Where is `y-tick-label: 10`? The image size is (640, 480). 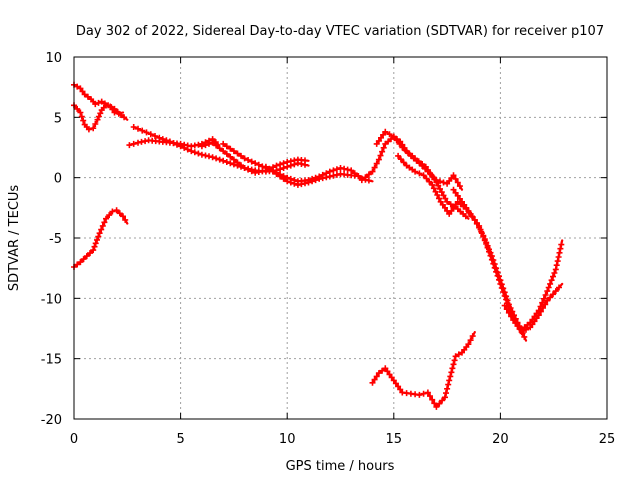
y-tick-label: 10 is located at coordinates (53, 58).